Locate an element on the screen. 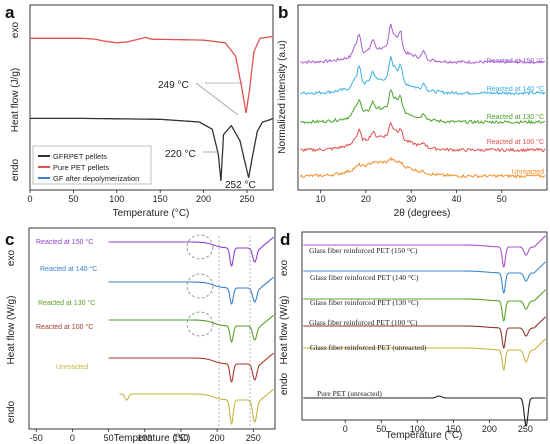 Image resolution: width=550 pixels, height=444 pixels. chart-d-series-label: Glass fiber reinforced PET (130 °C) is located at coordinates (364, 302).